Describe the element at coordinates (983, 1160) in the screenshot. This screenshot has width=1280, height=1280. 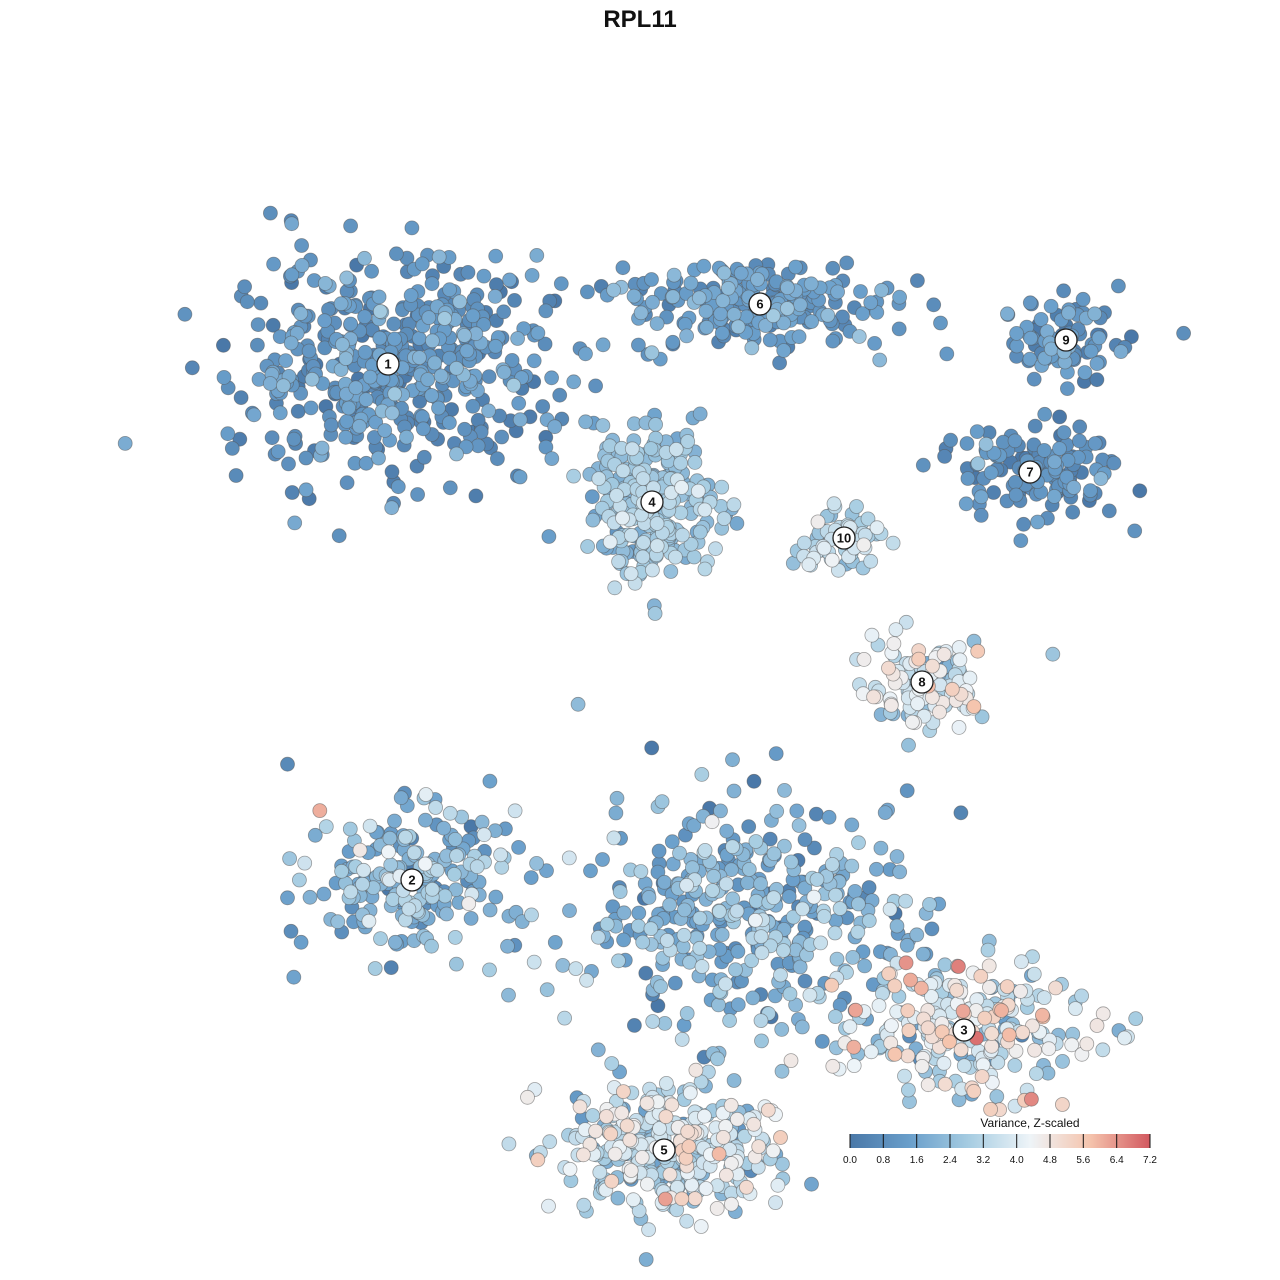
I see `legend-tick-label: 3.2` at that location.